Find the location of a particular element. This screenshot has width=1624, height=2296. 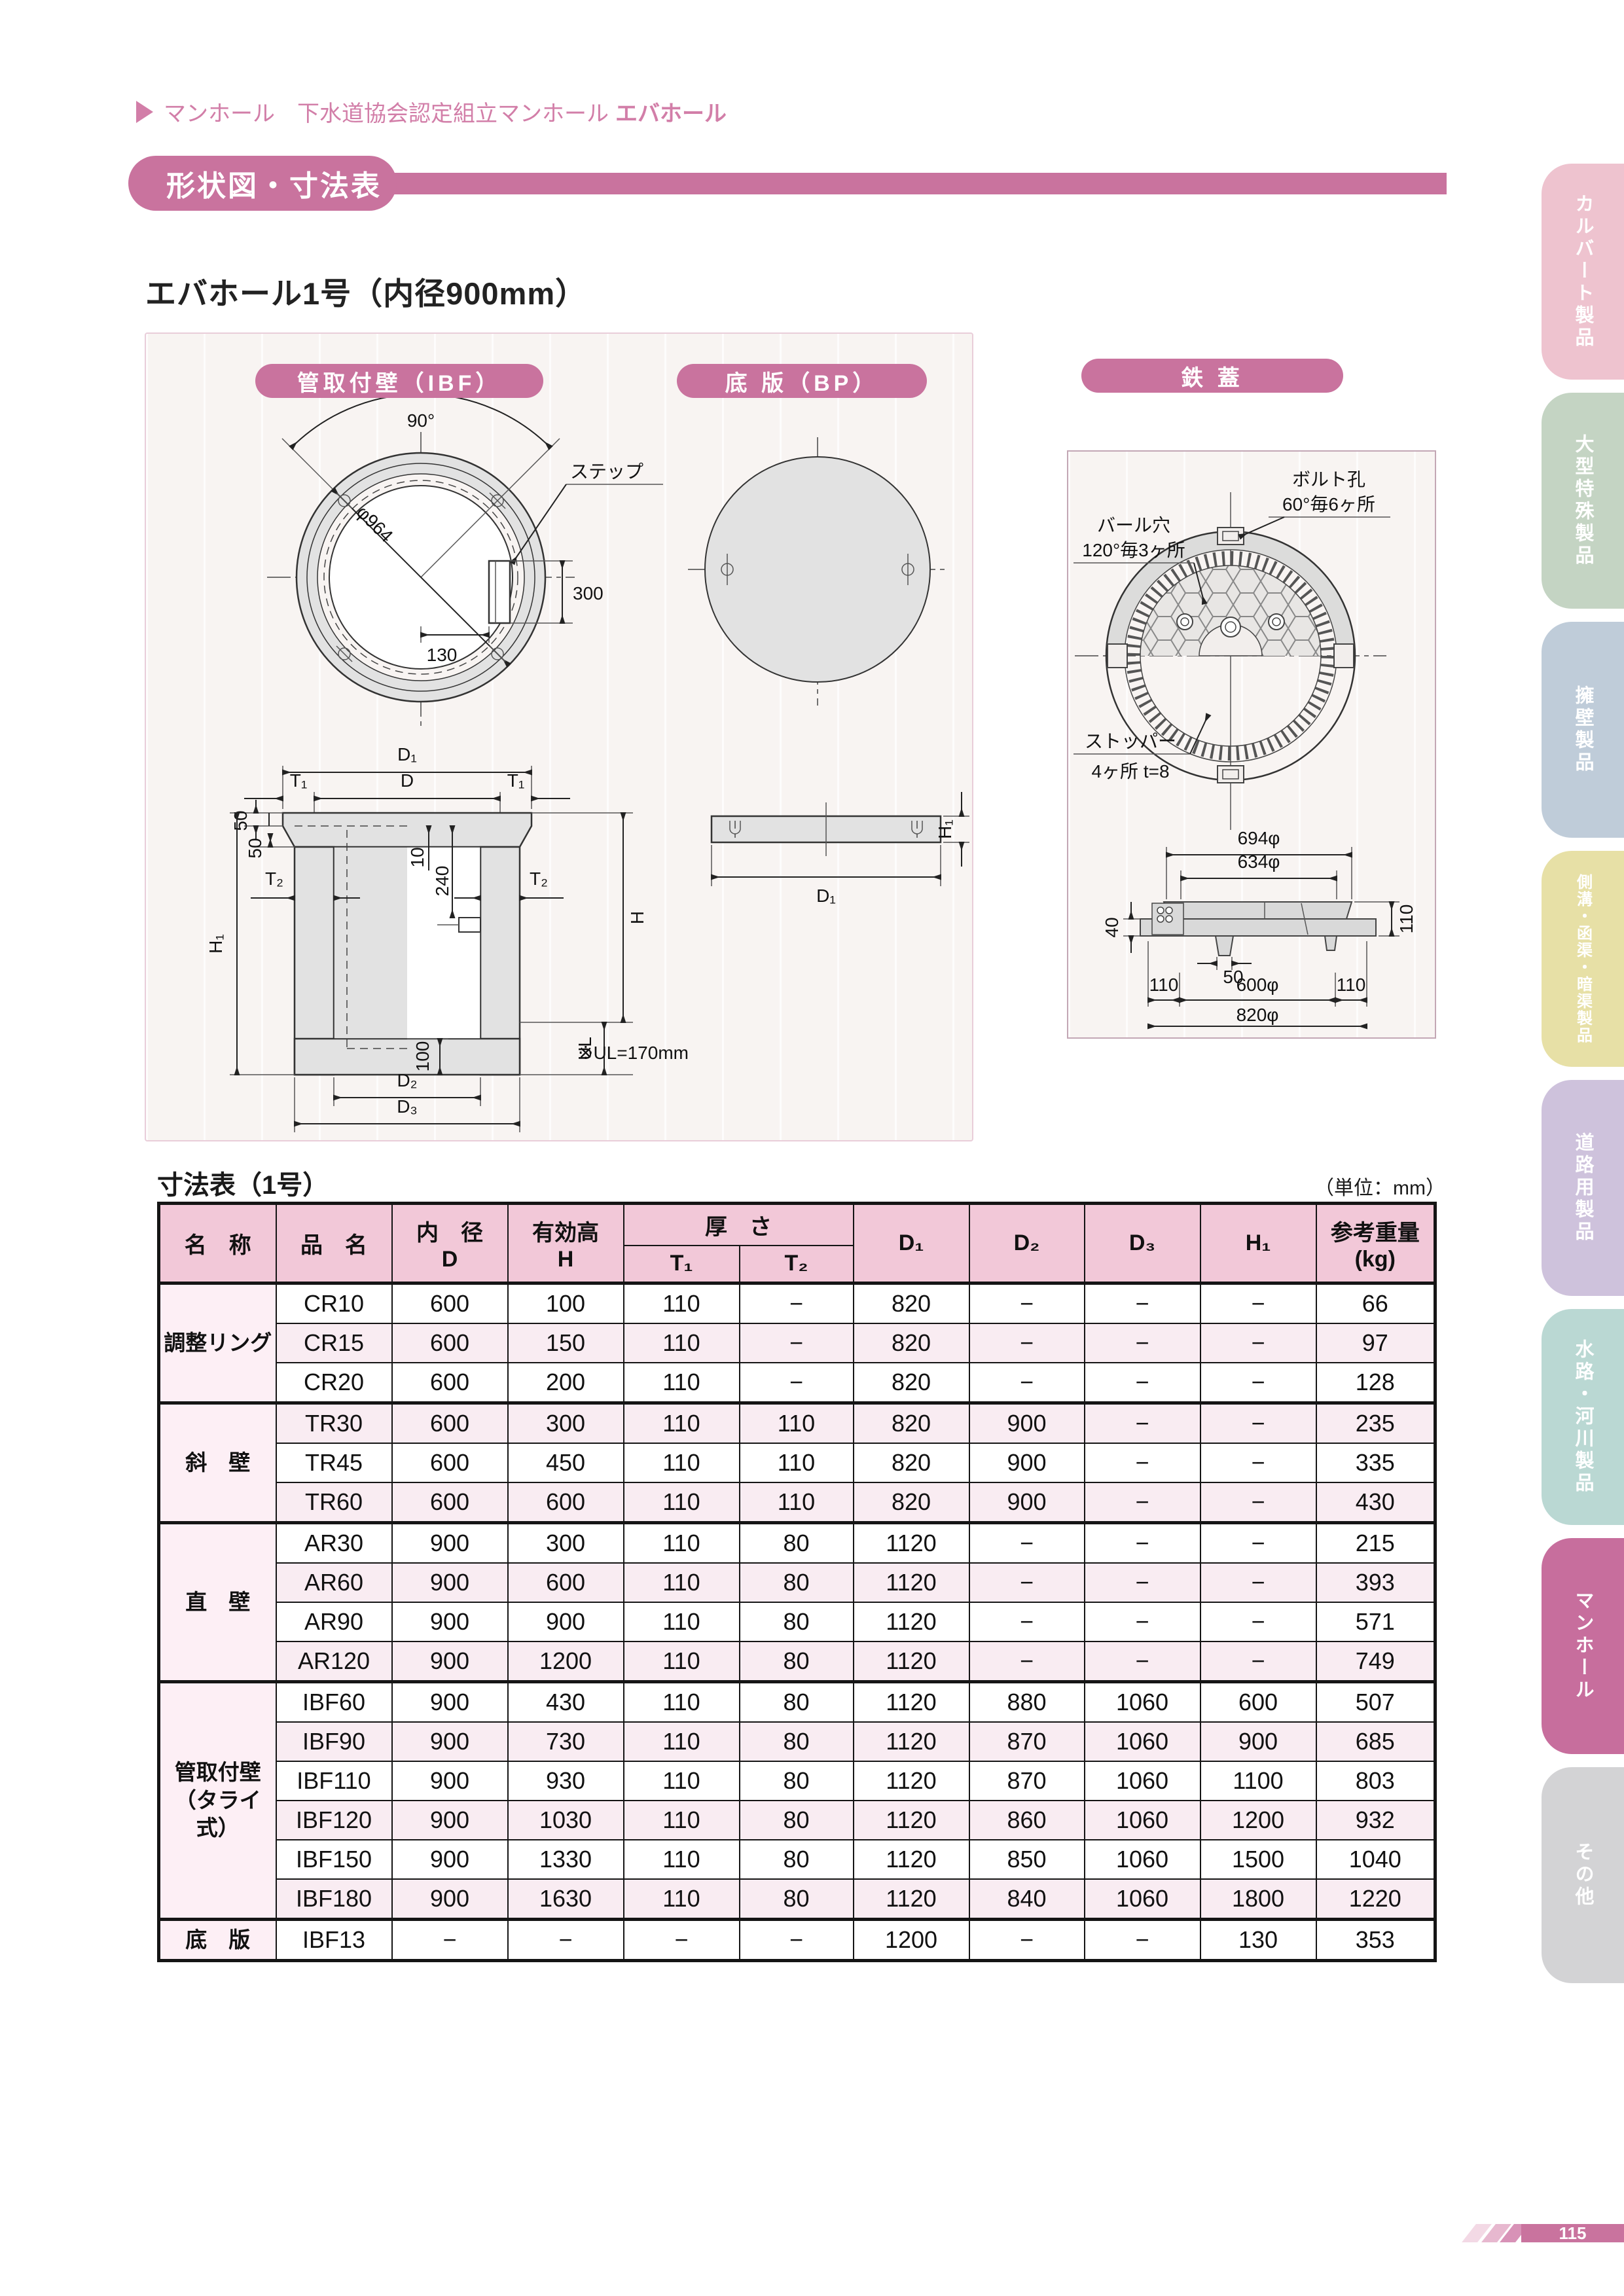

sidebar-tab-label: 擁壁製品 is located at coordinates (1582, 729).